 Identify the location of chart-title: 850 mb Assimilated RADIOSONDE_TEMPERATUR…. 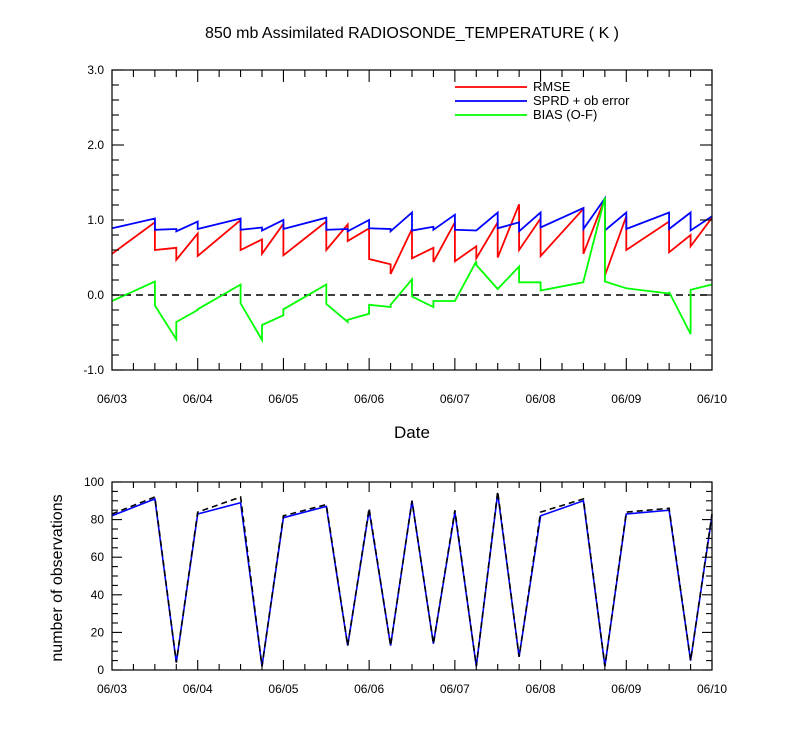
(412, 33).